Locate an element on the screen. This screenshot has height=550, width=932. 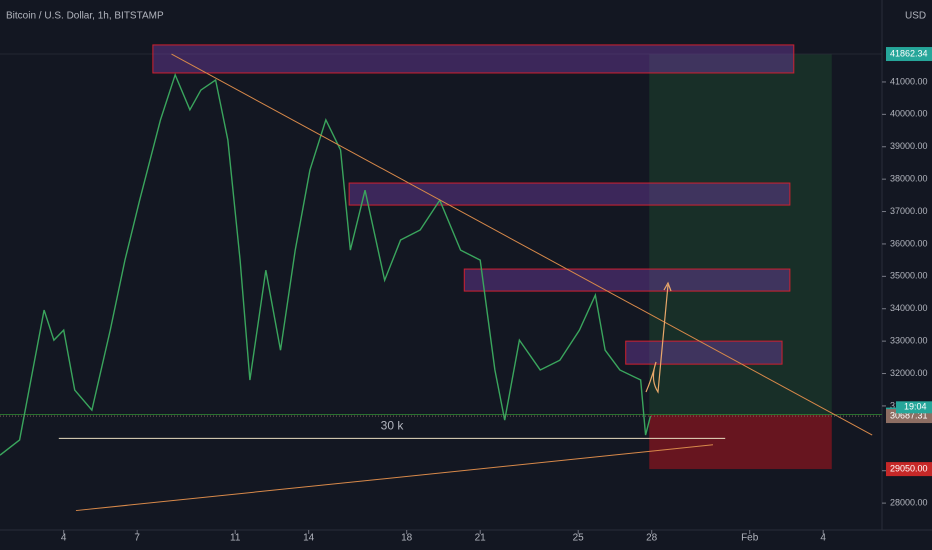
trendline-label: 30 k is located at coordinates (393, 425).